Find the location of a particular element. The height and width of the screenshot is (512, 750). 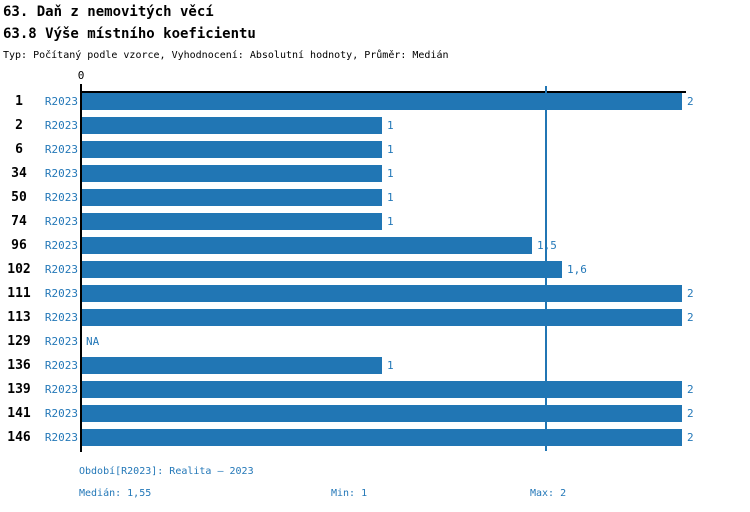

y-axis-line is located at coordinates (81, 271).